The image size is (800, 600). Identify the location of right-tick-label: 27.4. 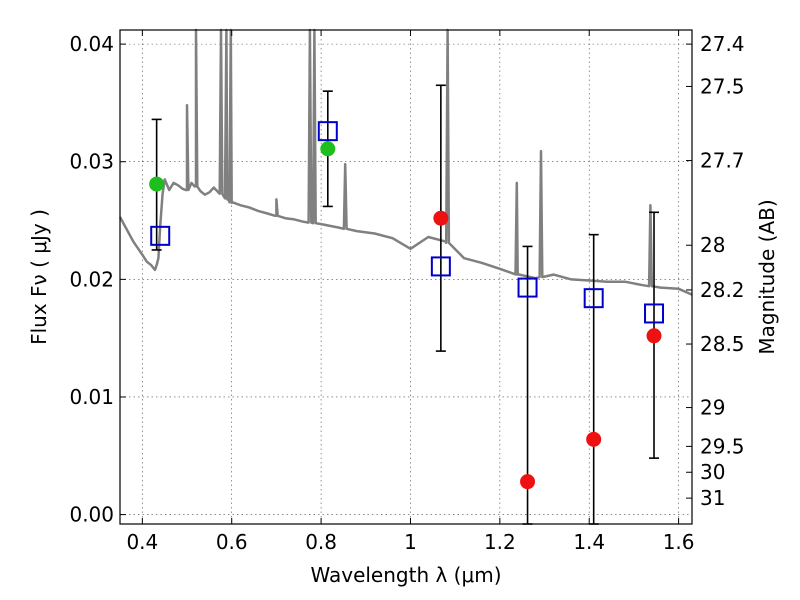
(722, 44).